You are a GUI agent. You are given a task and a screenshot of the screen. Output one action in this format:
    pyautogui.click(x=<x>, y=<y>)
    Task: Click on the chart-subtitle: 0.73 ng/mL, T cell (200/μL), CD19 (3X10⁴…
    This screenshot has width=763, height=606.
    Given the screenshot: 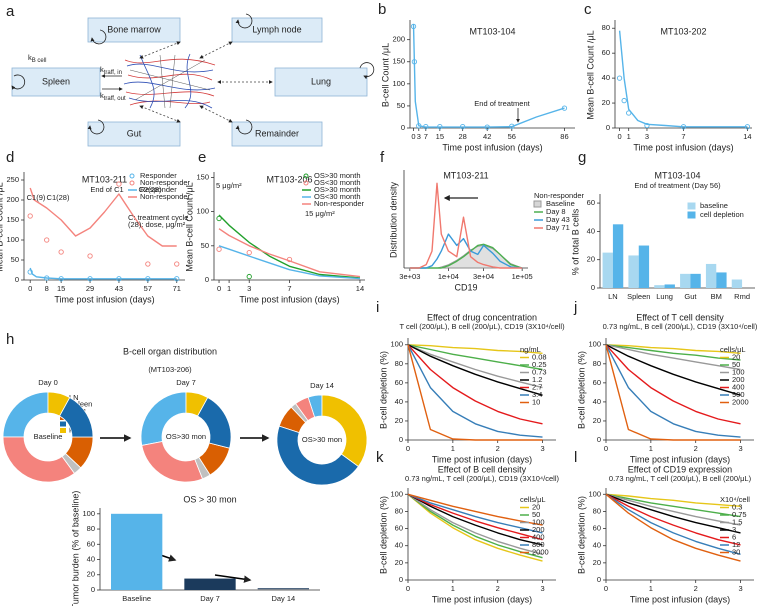 What is the action you would take?
    pyautogui.click(x=482, y=478)
    